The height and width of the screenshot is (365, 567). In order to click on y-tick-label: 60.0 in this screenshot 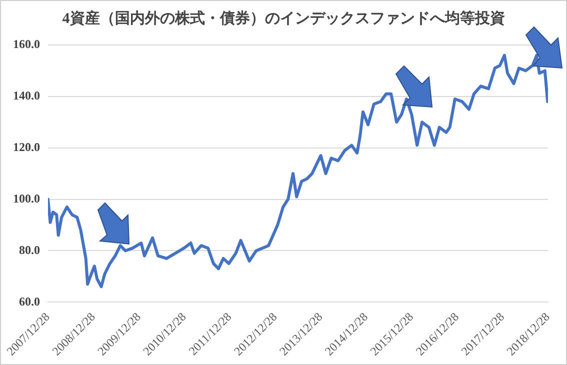, I will do `click(29, 301)`.